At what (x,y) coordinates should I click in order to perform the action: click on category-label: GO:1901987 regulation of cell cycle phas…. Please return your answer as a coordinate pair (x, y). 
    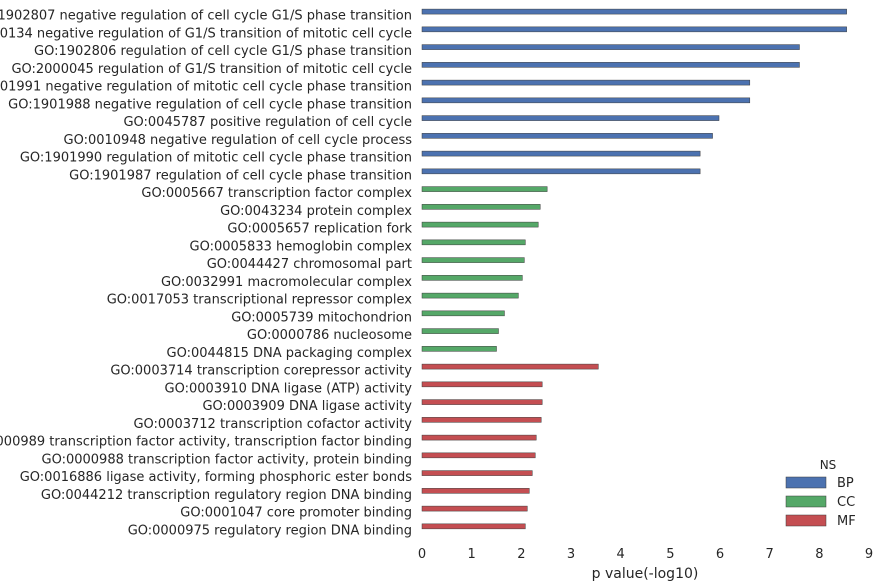
    Looking at the image, I should click on (240, 175).